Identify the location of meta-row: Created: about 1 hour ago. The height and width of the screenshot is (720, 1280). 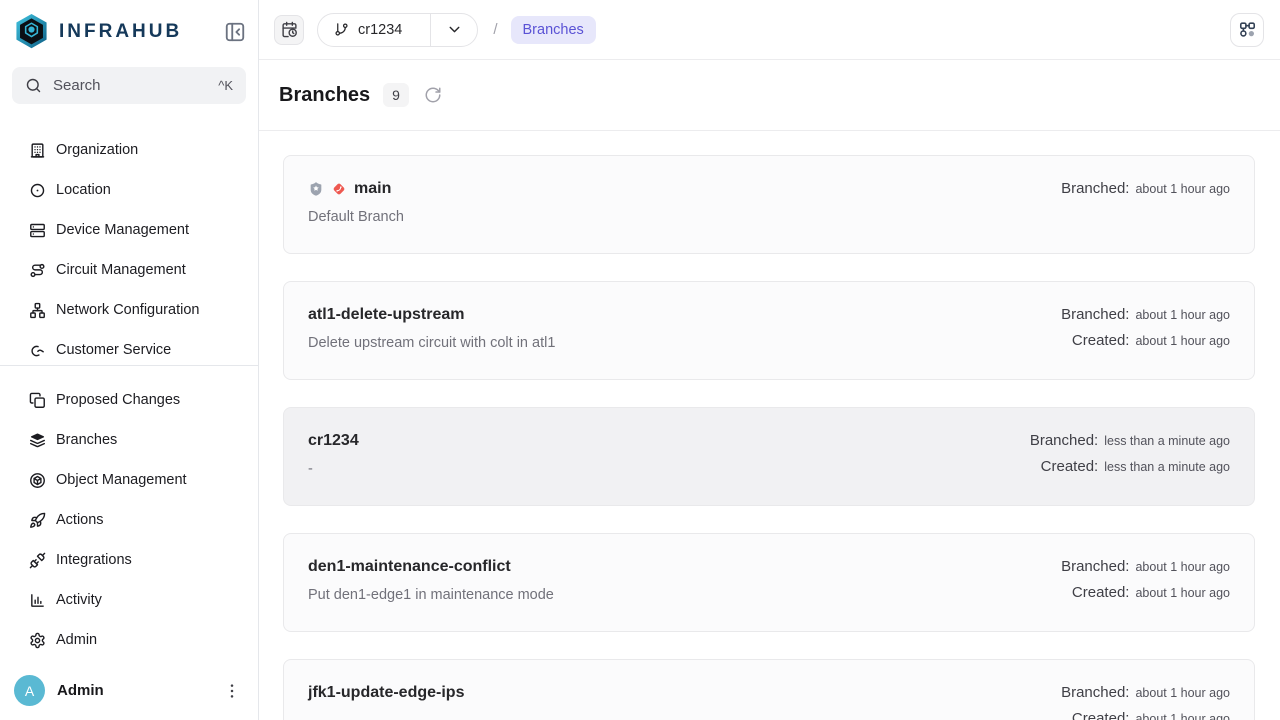
(1151, 592).